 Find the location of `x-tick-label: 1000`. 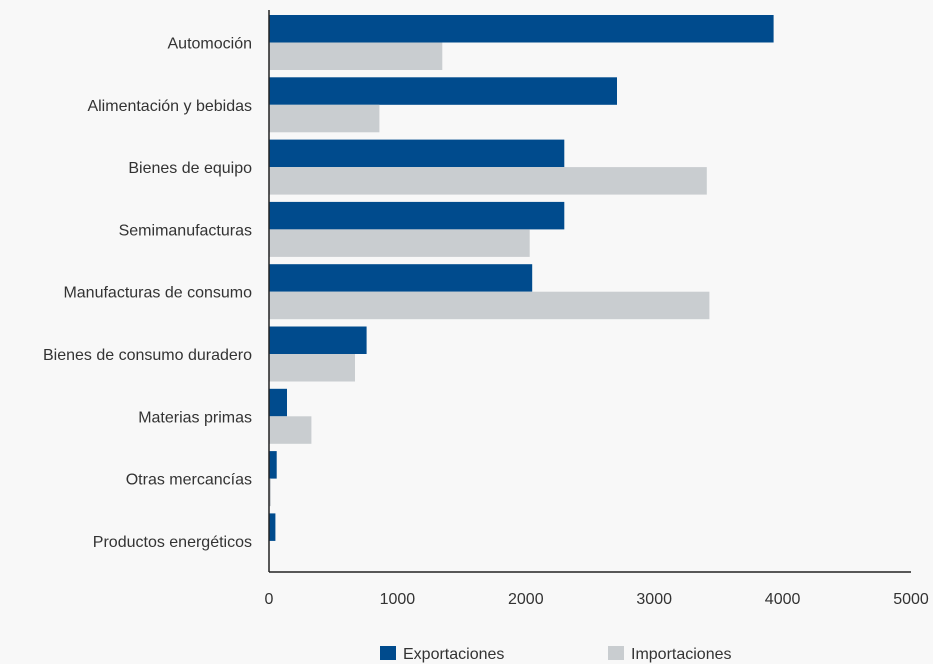

x-tick-label: 1000 is located at coordinates (398, 599).